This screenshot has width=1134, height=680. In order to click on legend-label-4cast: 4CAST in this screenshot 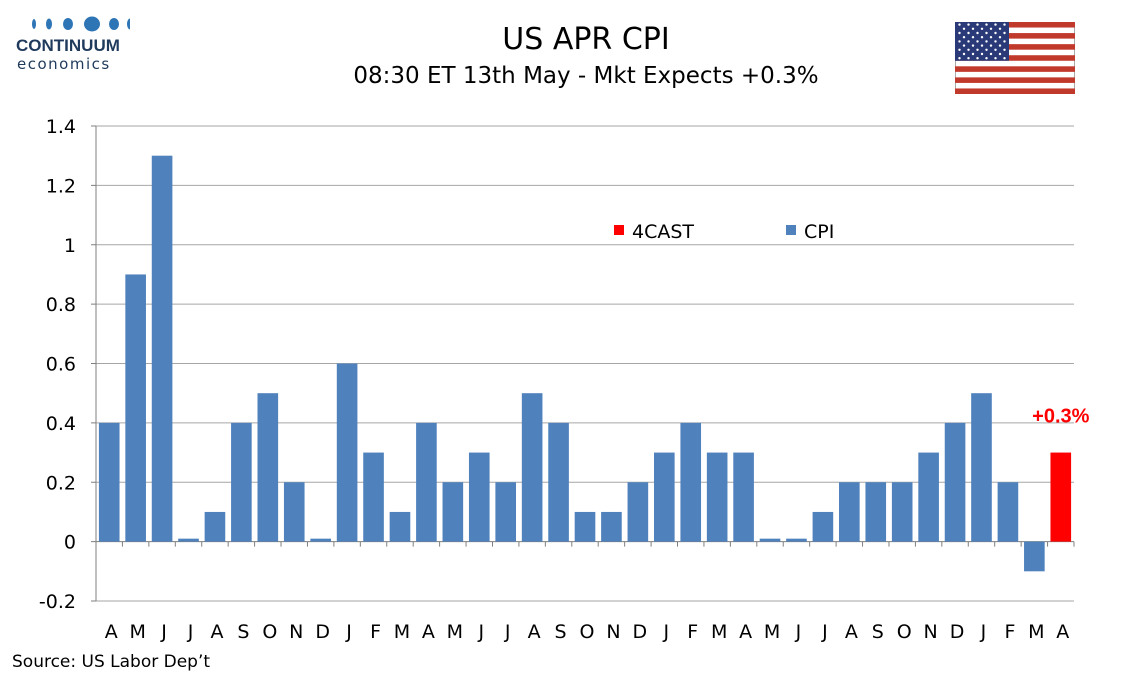, I will do `click(663, 232)`.